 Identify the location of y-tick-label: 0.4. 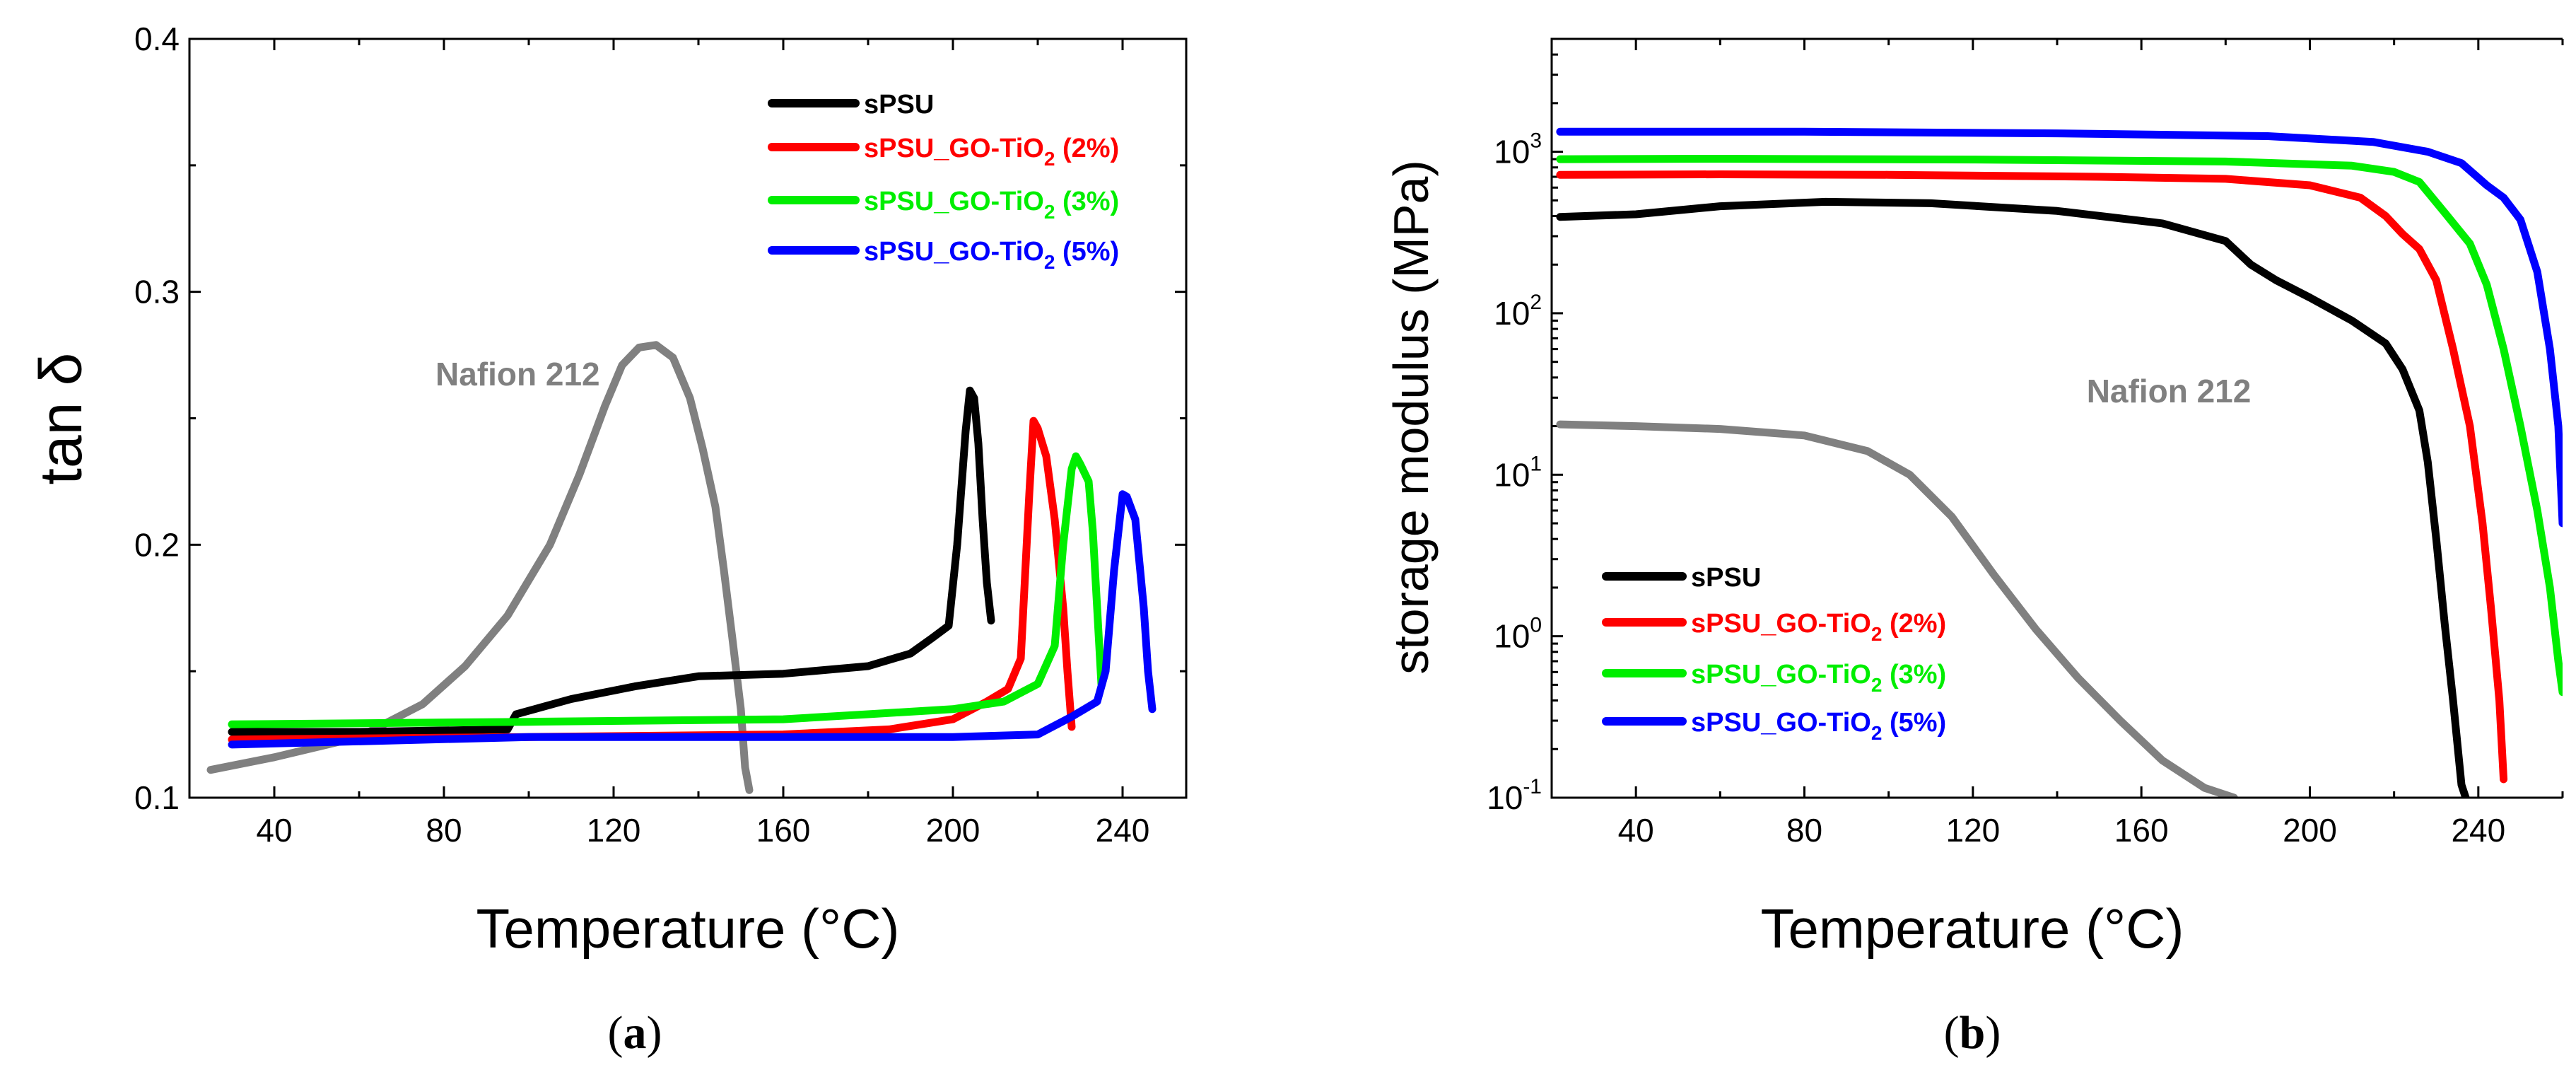
(157, 39).